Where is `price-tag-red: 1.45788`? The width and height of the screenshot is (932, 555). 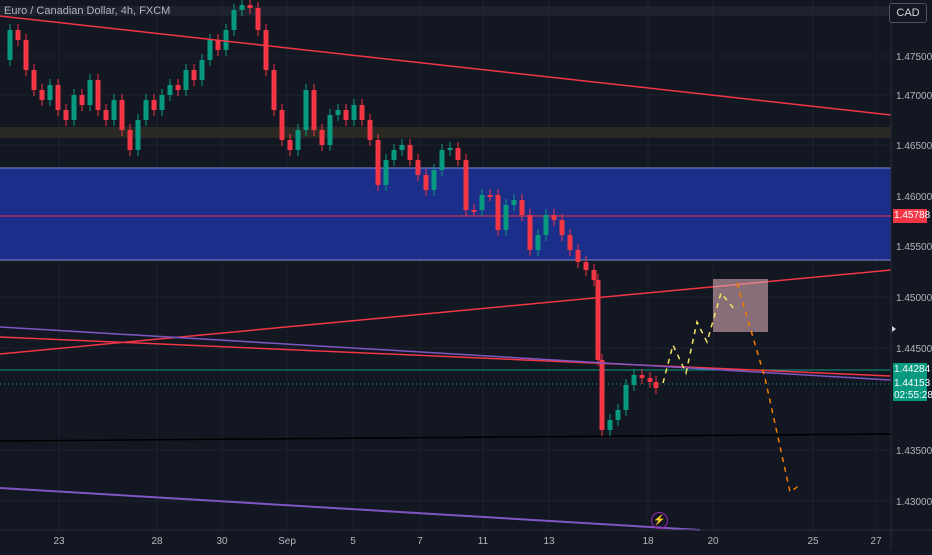 price-tag-red: 1.45788 is located at coordinates (912, 216).